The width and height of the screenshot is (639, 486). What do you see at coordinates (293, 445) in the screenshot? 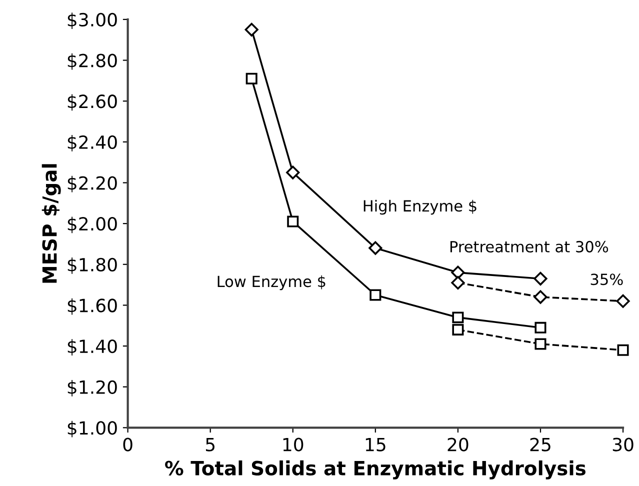
I see `x-tick-label: 10` at bounding box center [293, 445].